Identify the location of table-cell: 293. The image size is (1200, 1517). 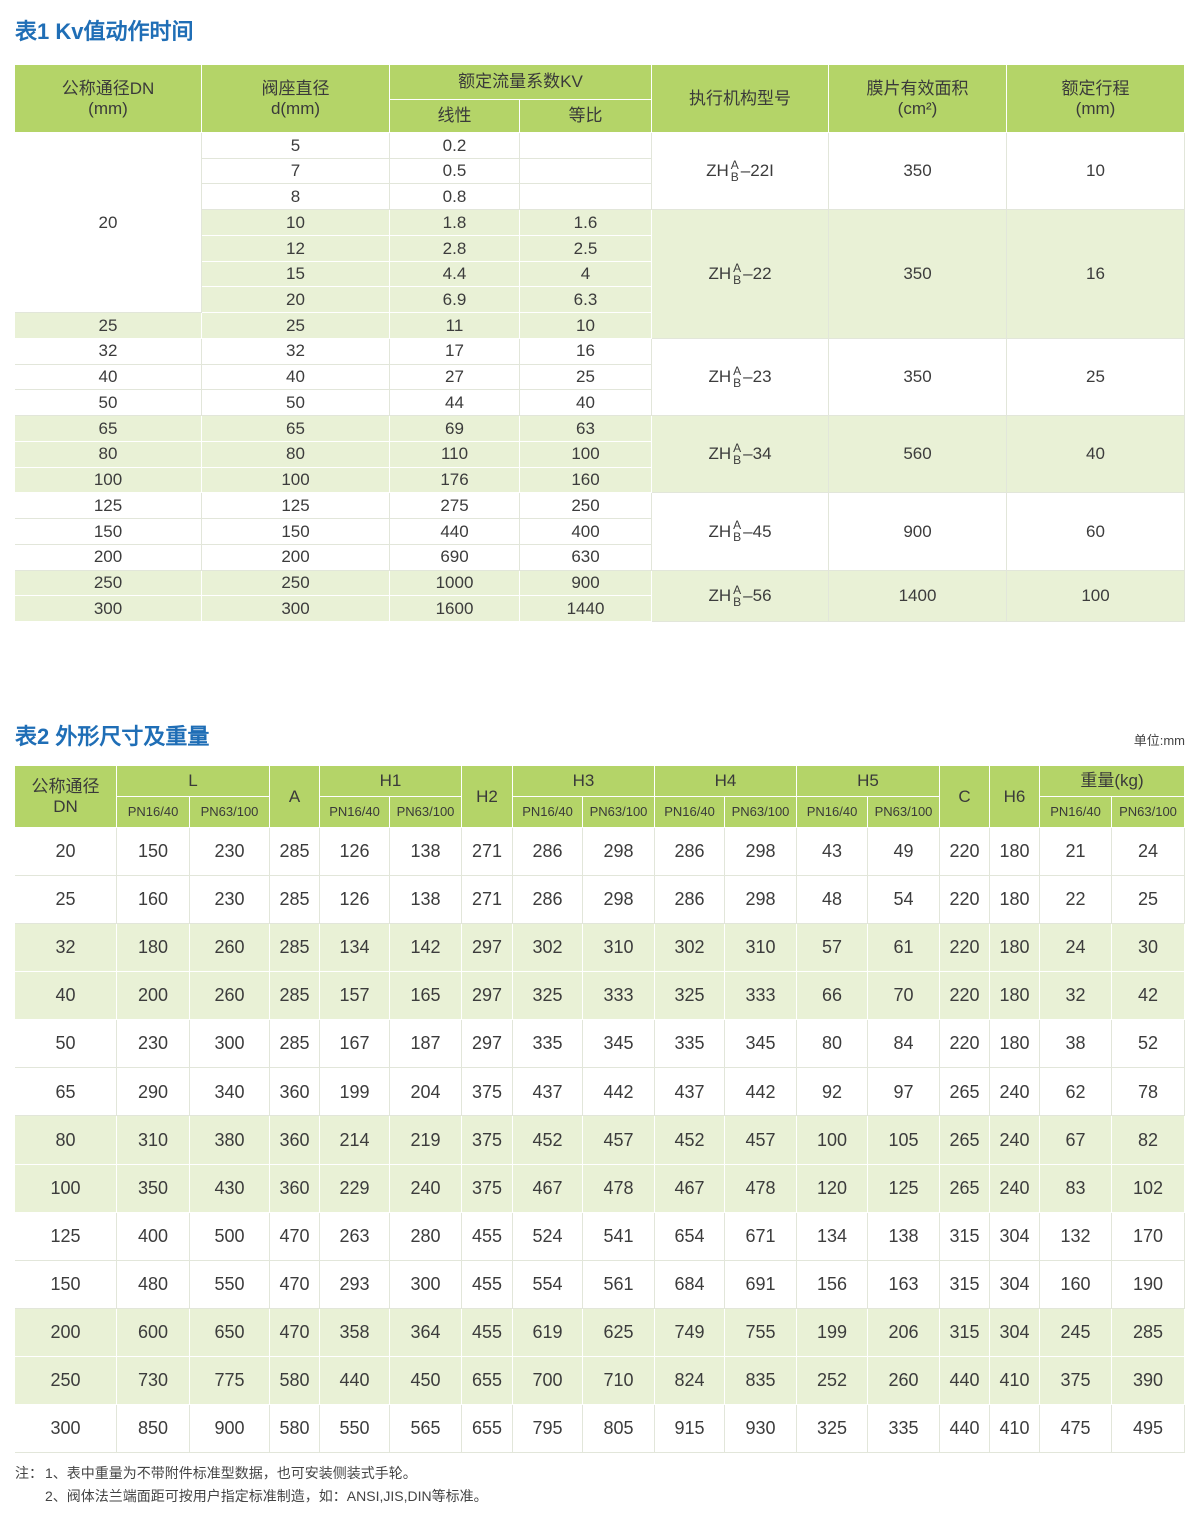
(355, 1284).